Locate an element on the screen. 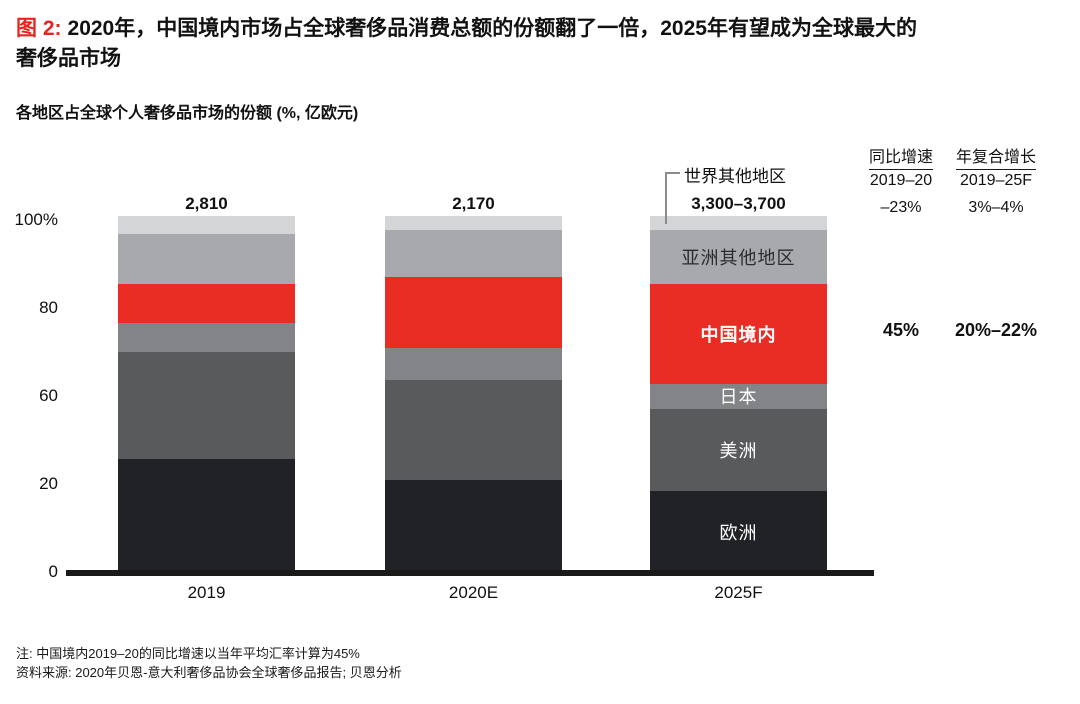 The image size is (1080, 704). stat-period-yoy: 2019–20 is located at coordinates (901, 180).